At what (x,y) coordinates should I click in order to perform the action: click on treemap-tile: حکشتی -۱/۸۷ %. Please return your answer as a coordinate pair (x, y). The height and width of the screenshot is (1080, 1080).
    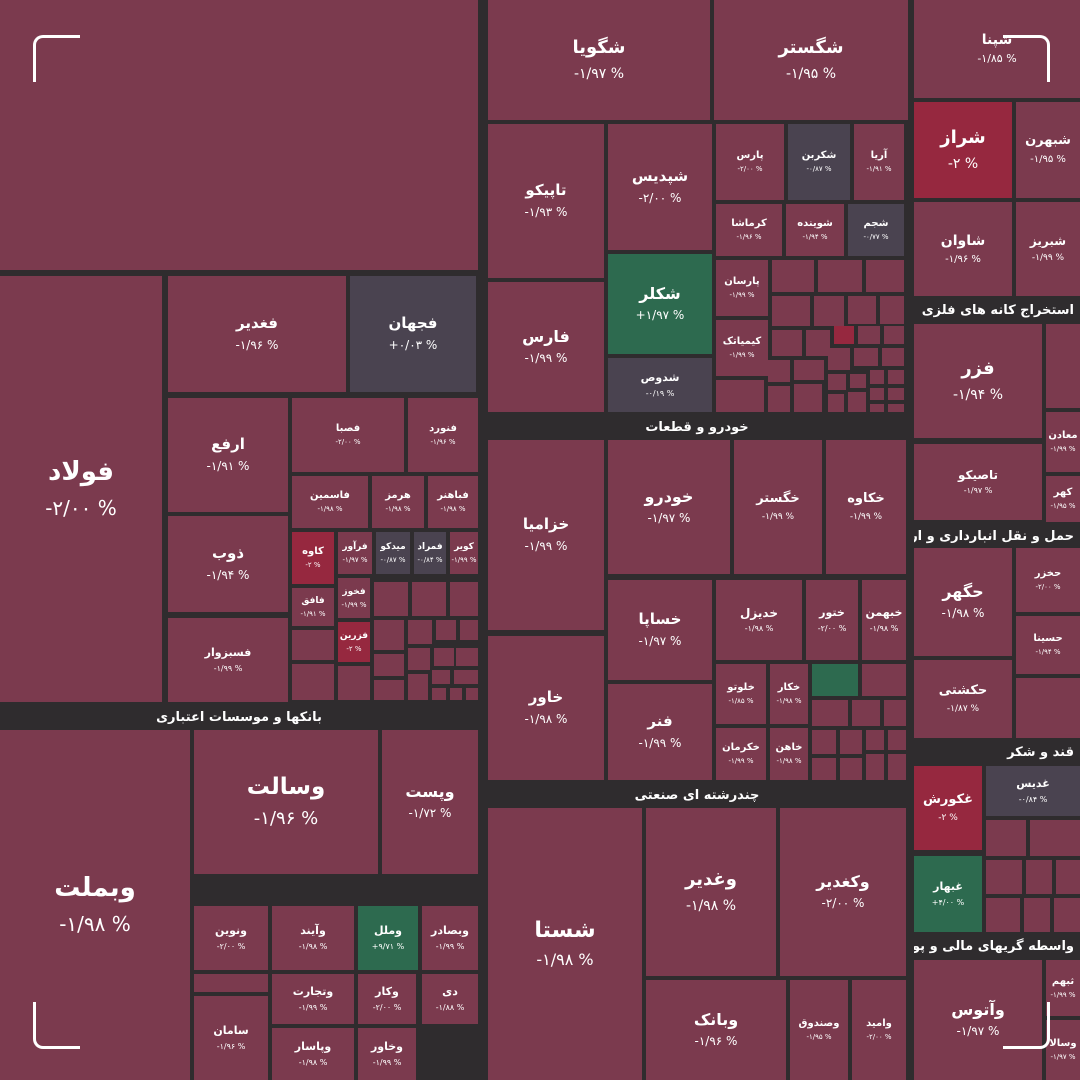
    Looking at the image, I should click on (963, 699).